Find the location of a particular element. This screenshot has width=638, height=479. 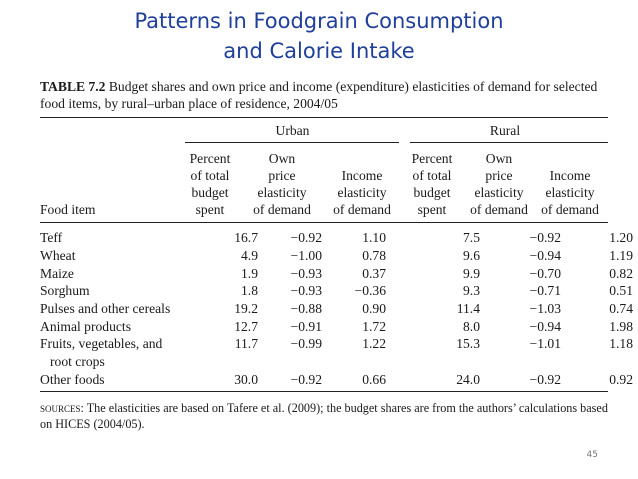

food-item-label: Teff is located at coordinates (51, 237).